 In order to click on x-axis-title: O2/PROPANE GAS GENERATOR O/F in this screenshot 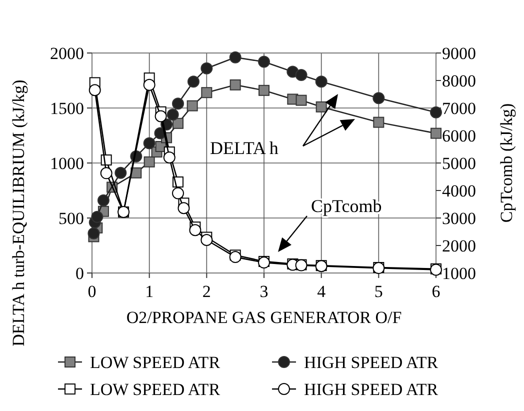, I will do `click(264, 317)`.